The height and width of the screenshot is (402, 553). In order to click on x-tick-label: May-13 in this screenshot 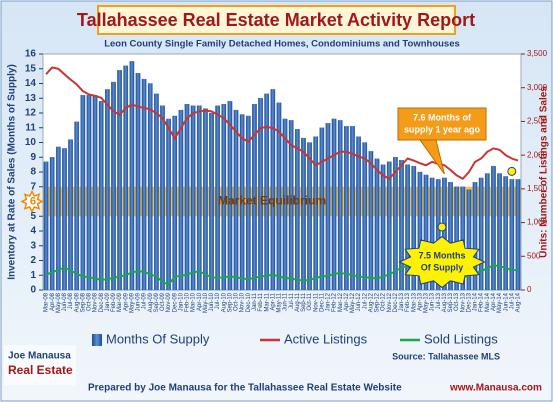, I will do `click(427, 302)`.